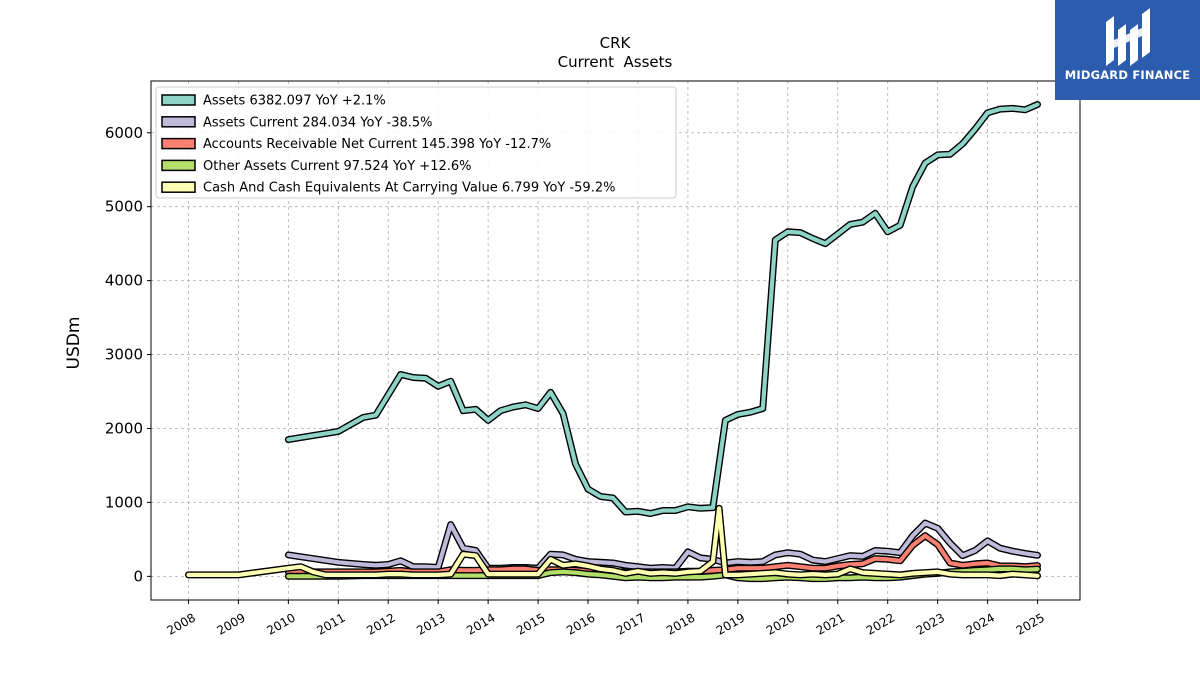 This screenshot has height=675, width=1200. I want to click on legend-box, so click(416, 142).